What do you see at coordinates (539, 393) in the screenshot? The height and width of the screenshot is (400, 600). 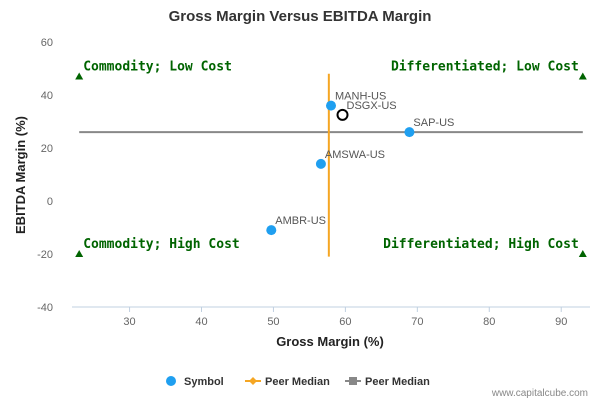 I see `credit-text: www.capitalcube.com` at bounding box center [539, 393].